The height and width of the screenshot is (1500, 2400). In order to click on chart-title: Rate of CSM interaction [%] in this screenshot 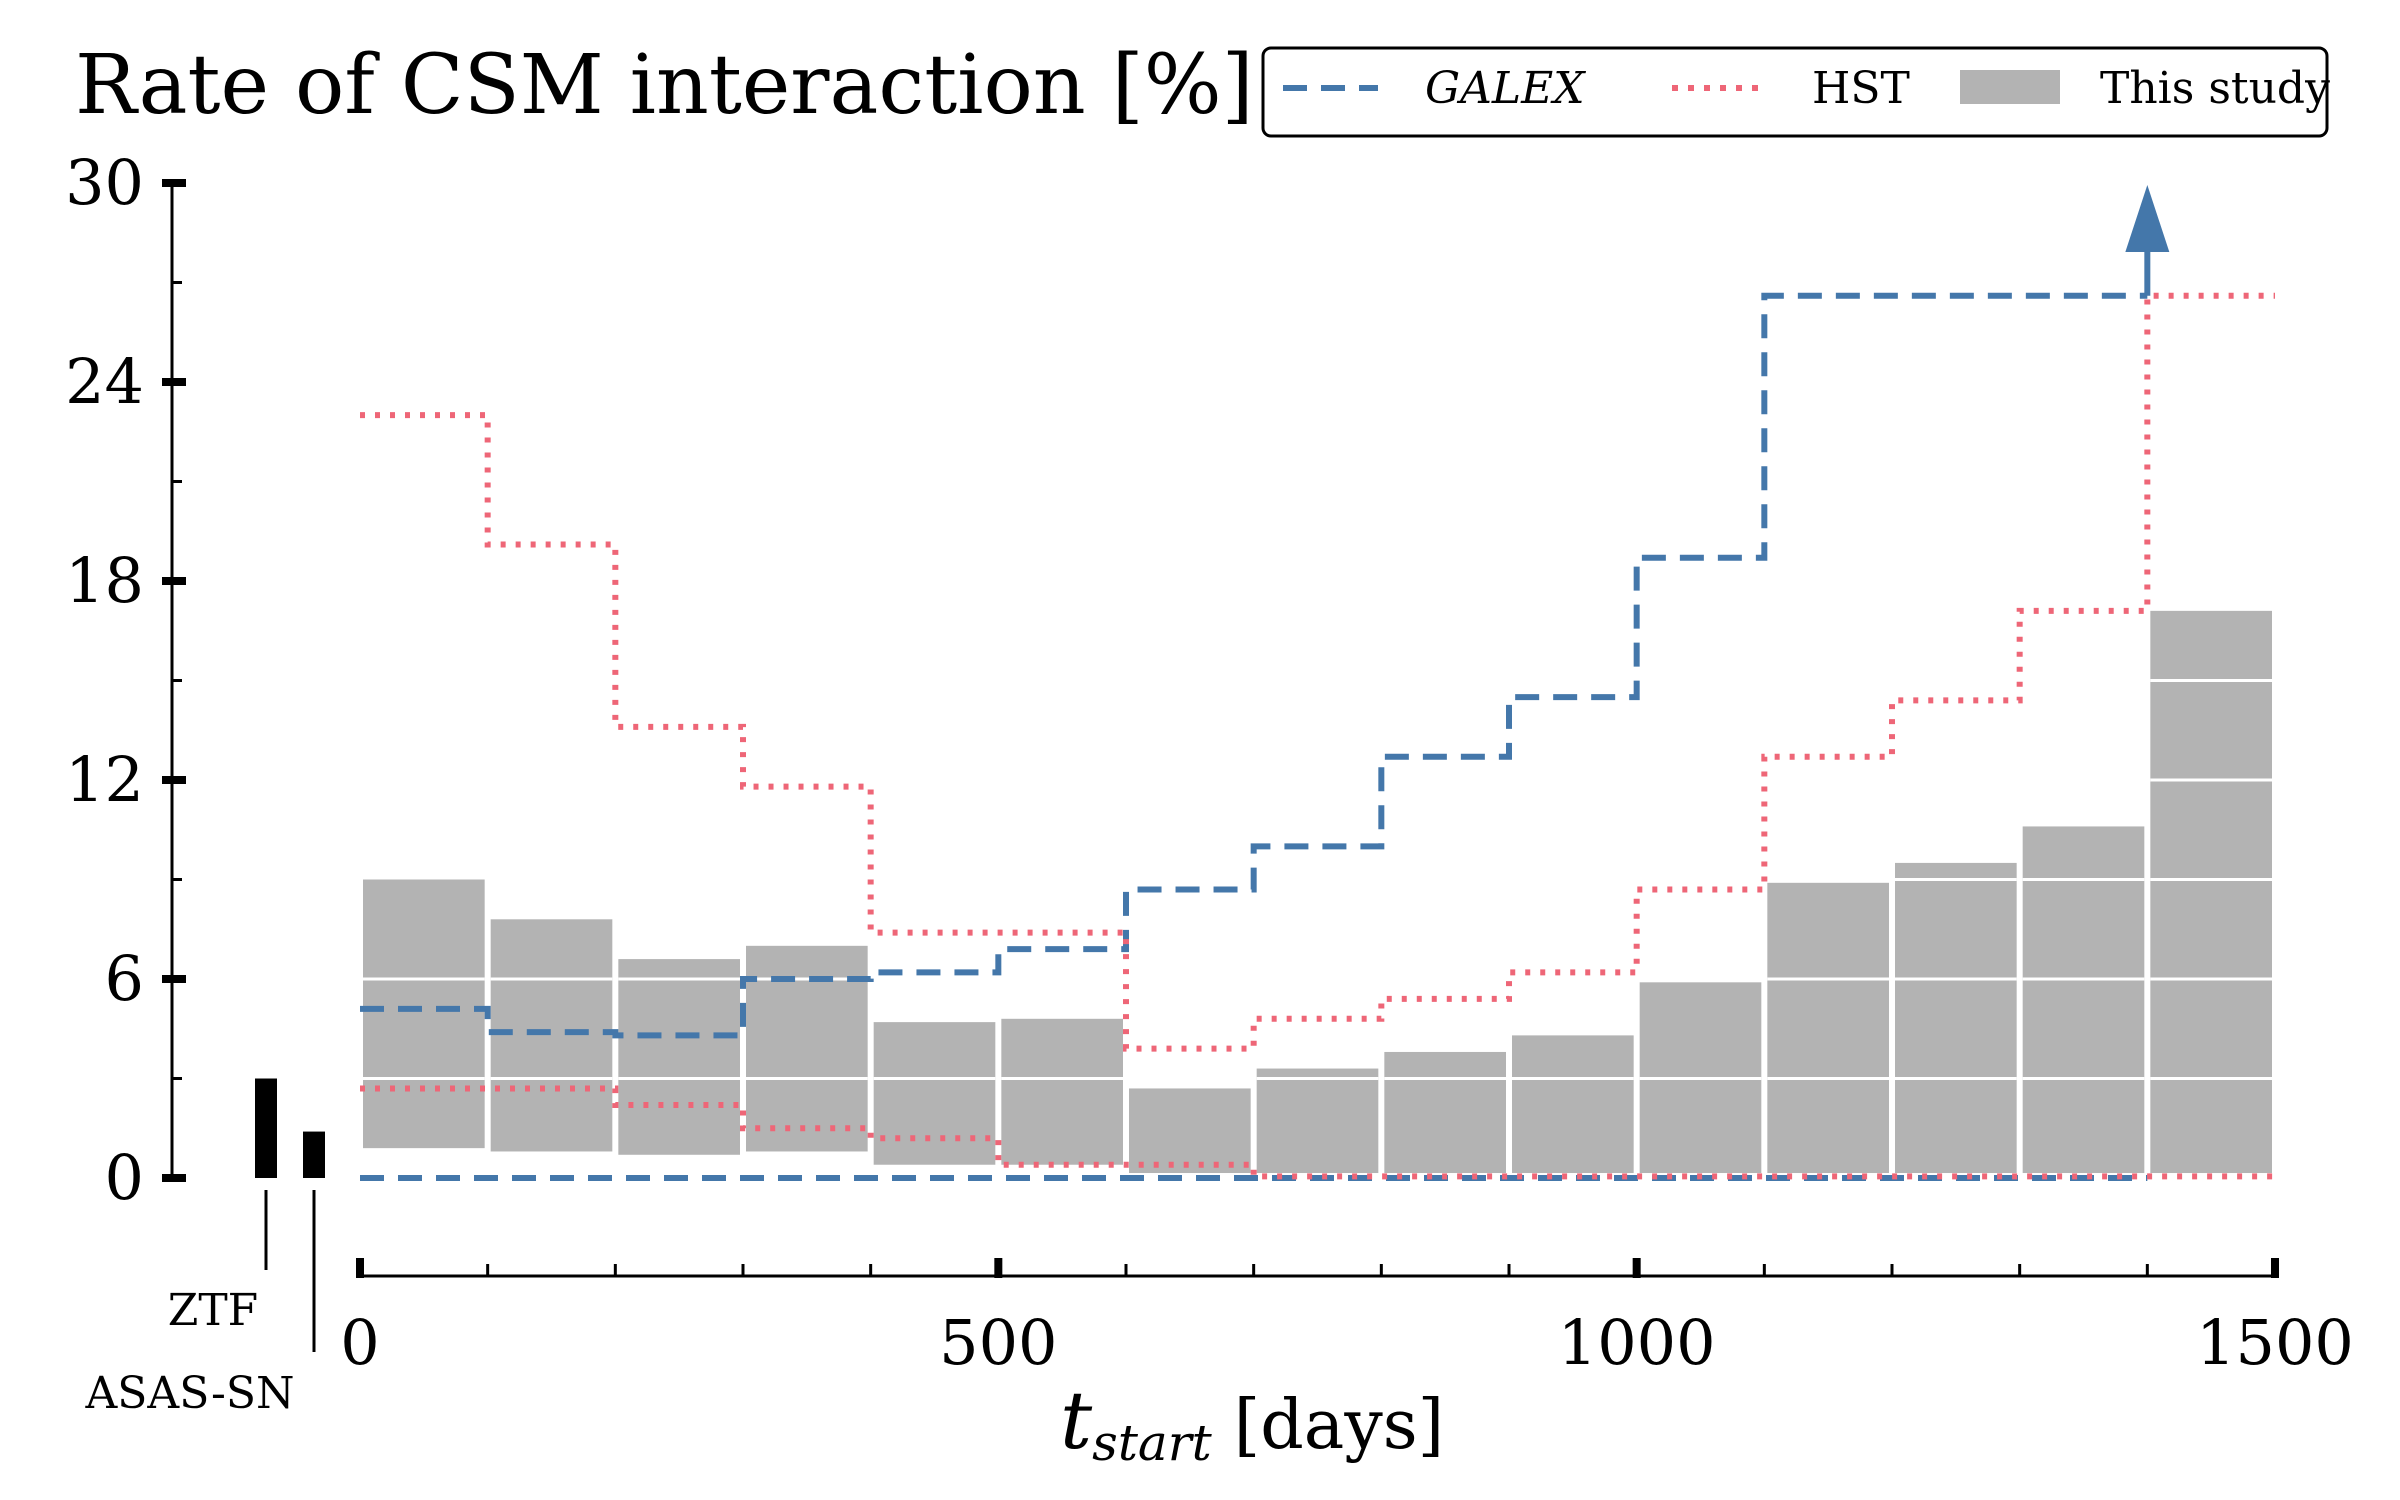, I will do `click(664, 85)`.